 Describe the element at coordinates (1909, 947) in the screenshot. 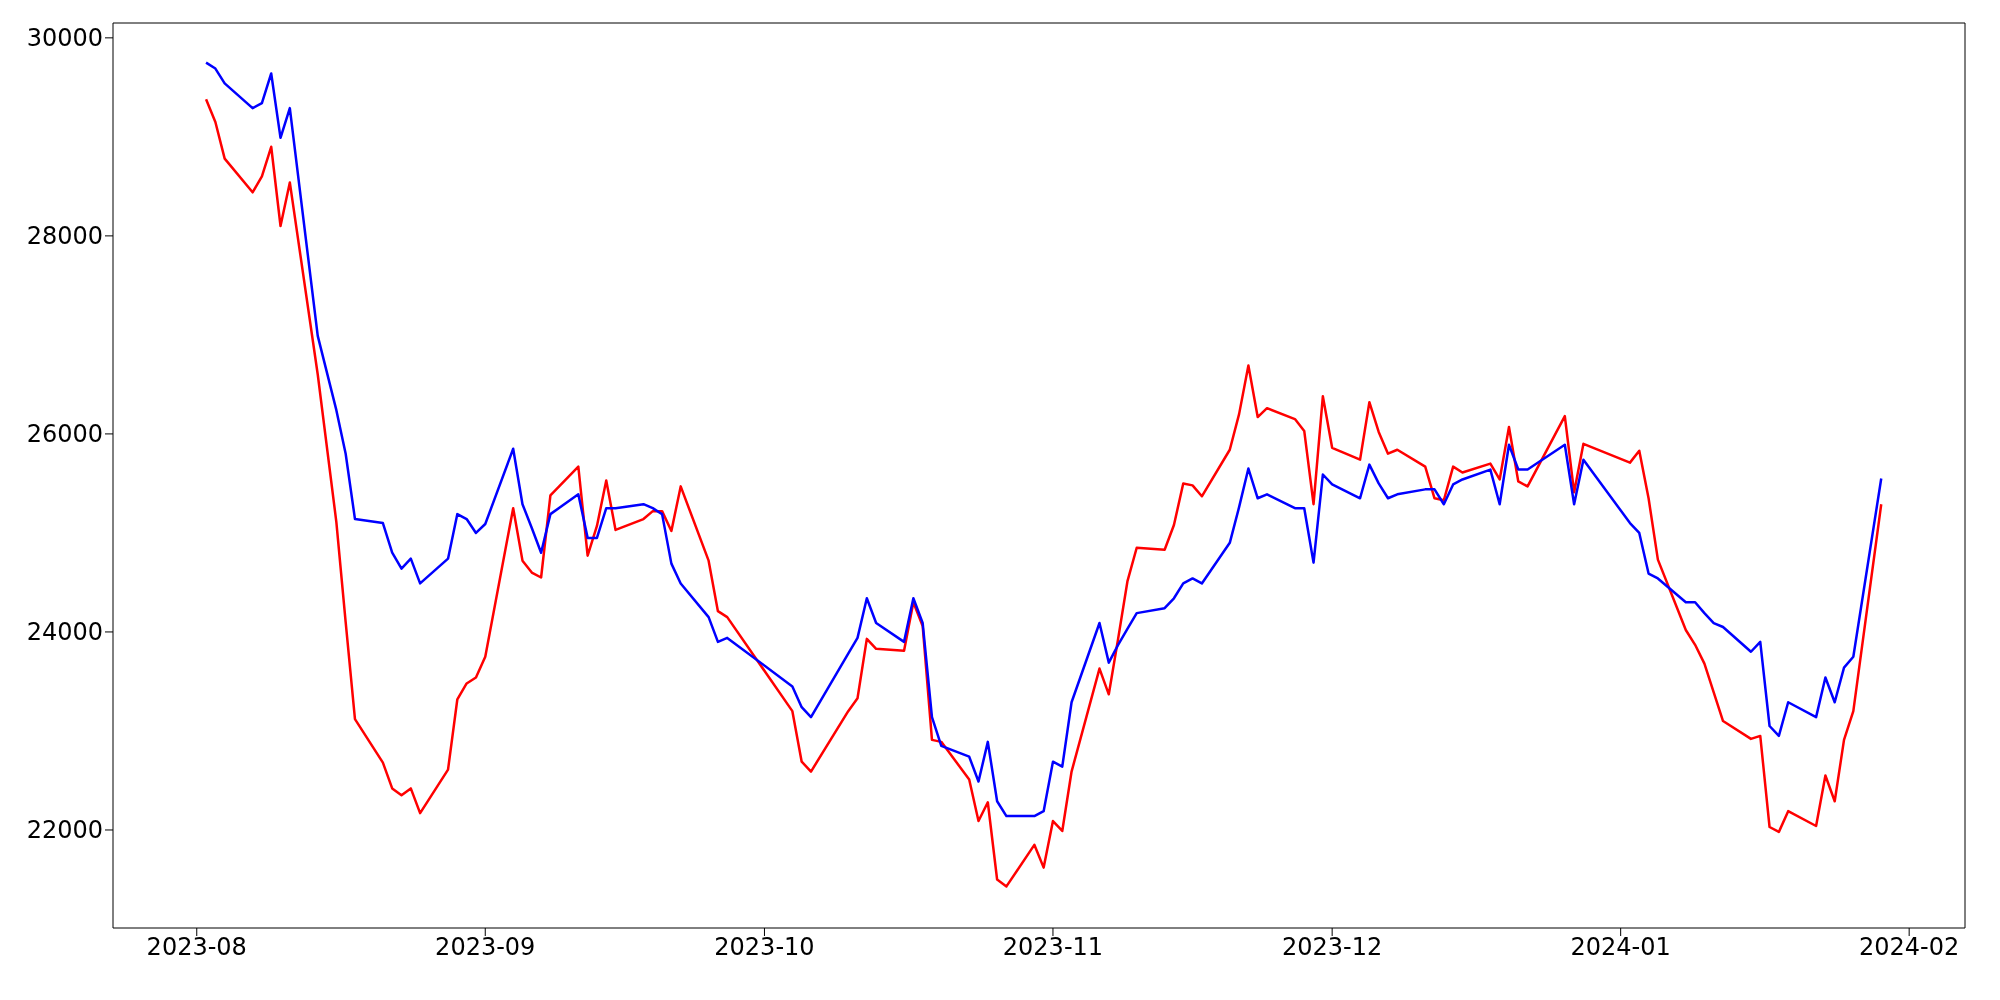

I see `x-tick-label: 2024-02` at that location.